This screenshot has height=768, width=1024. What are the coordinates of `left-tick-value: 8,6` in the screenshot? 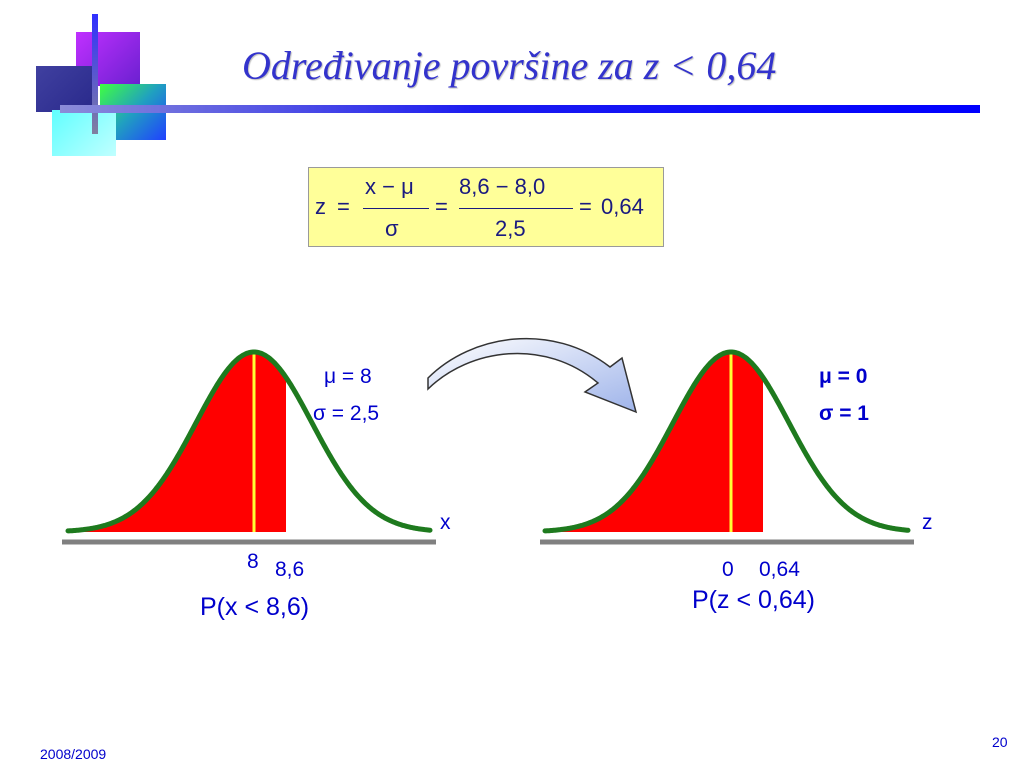 It's located at (290, 569).